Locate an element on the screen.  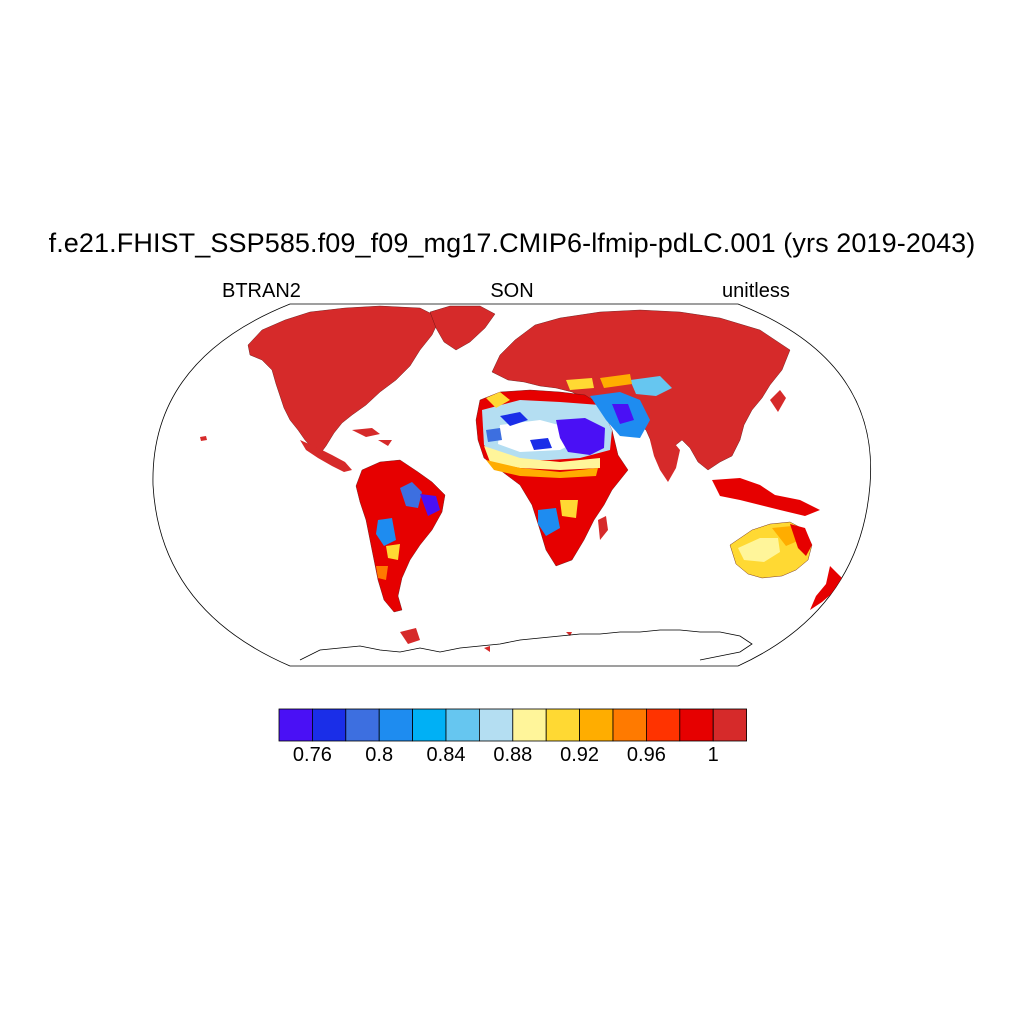
madagascar-region is located at coordinates (603, 528).